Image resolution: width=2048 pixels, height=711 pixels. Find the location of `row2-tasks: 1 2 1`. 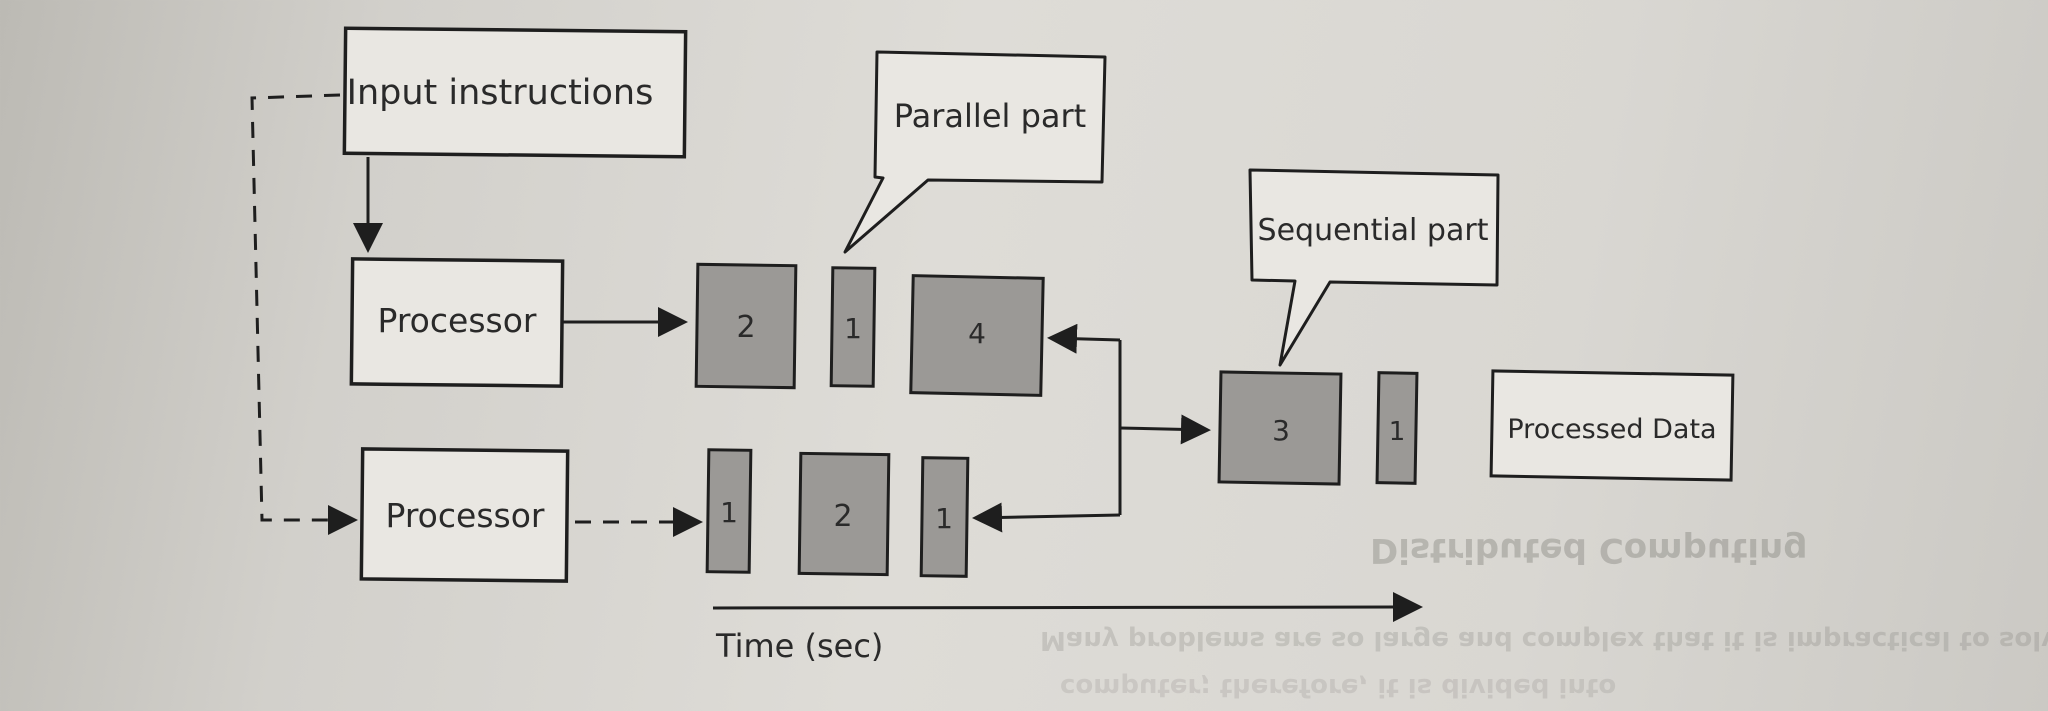

row2-tasks: 1 2 1 is located at coordinates (837, 513).